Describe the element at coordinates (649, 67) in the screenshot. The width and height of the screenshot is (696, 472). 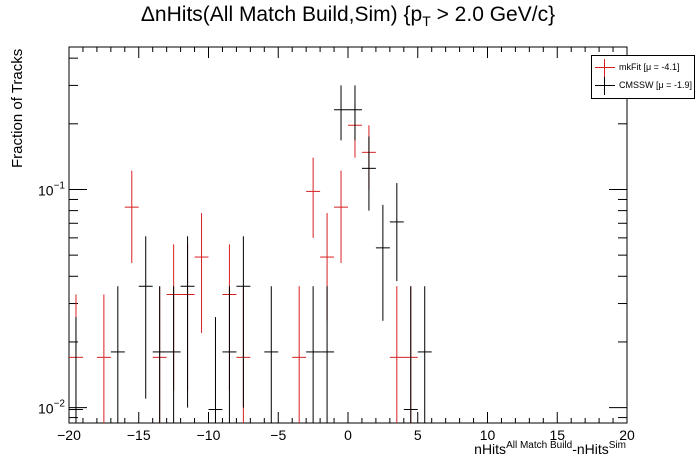
I see `legend-label-mkfit: mkFit [μ = -4.1]` at that location.